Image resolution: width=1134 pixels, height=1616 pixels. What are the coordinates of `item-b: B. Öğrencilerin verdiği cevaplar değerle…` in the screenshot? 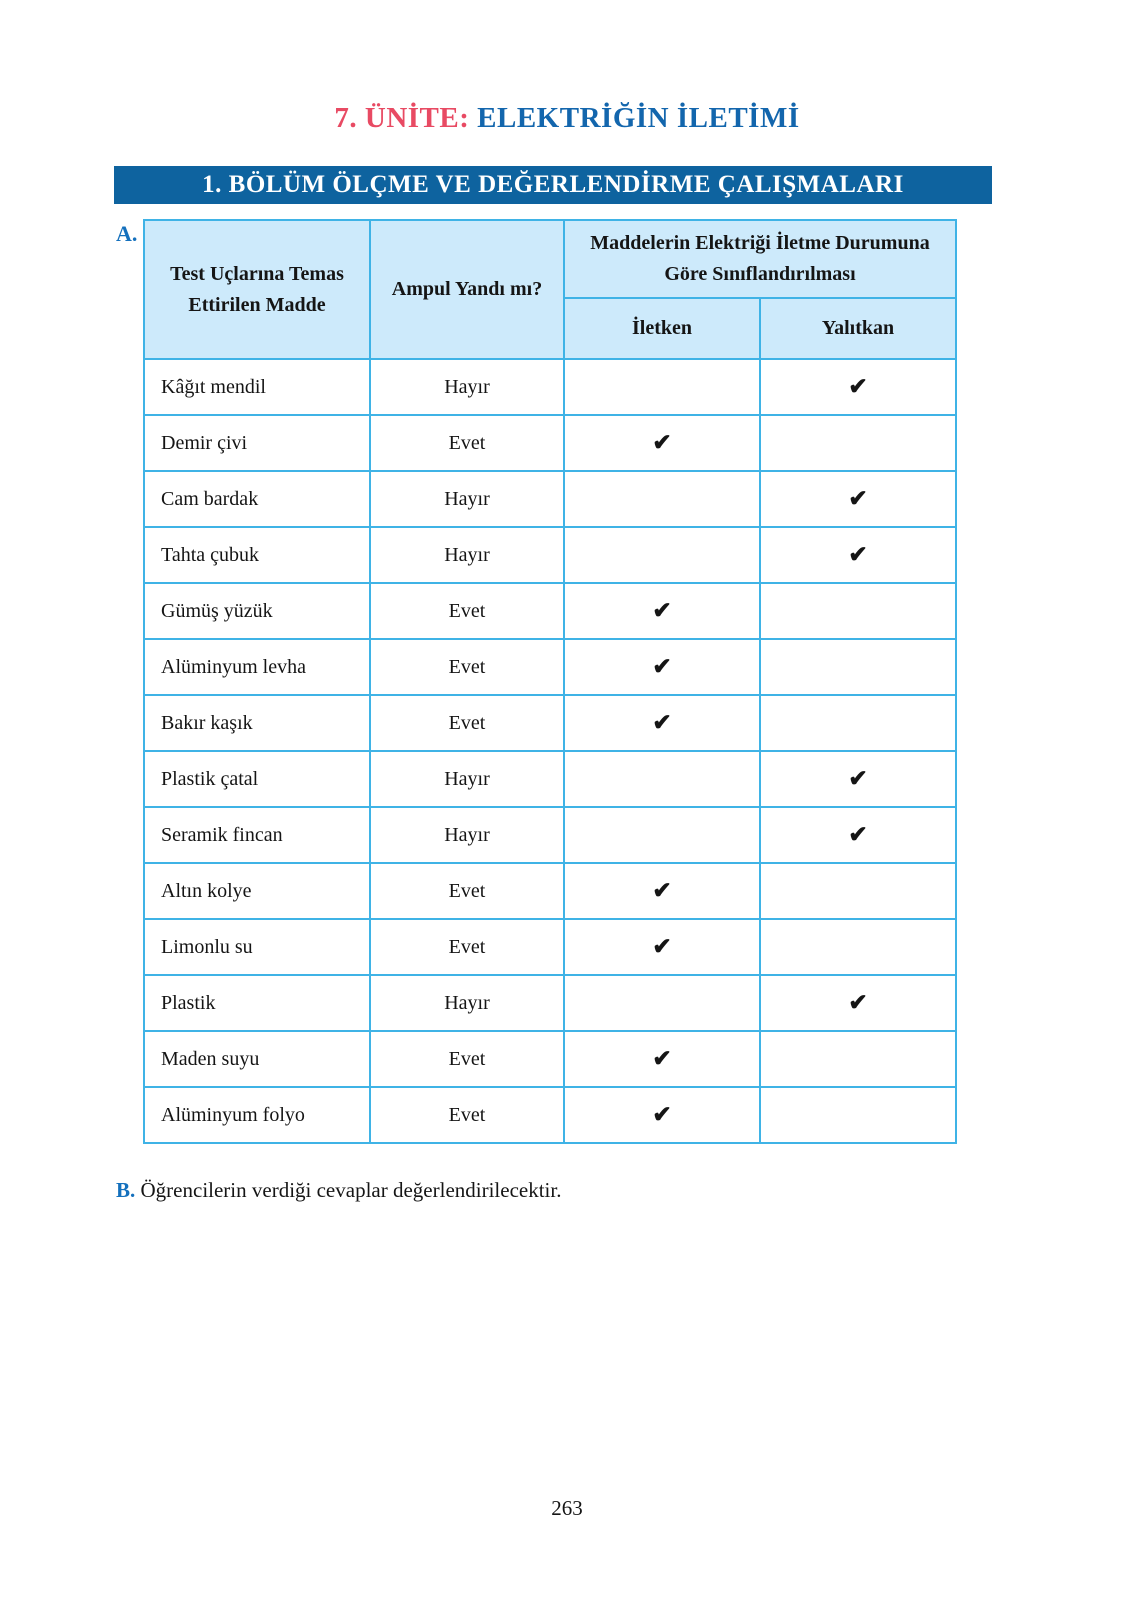 It's located at (338, 1190).